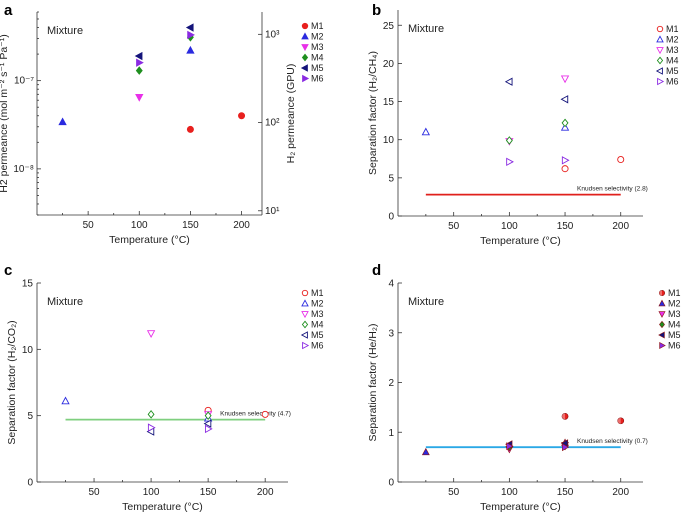 This screenshot has height=513, width=685. What do you see at coordinates (373, 383) in the screenshot?
I see `y-axis-label: Separation factor (He/H₂)` at bounding box center [373, 383].